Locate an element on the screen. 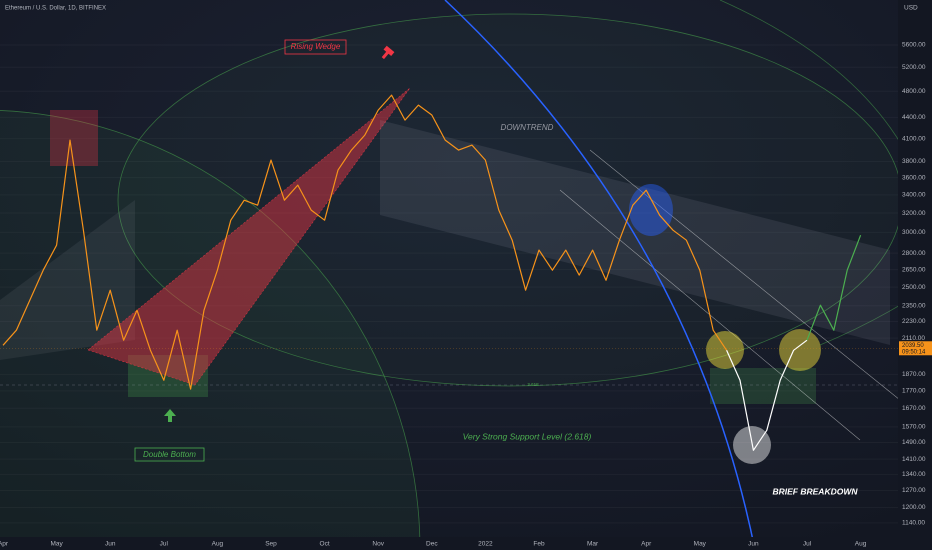 The width and height of the screenshot is (932, 550). annotation: Rising Wedge is located at coordinates (316, 46).